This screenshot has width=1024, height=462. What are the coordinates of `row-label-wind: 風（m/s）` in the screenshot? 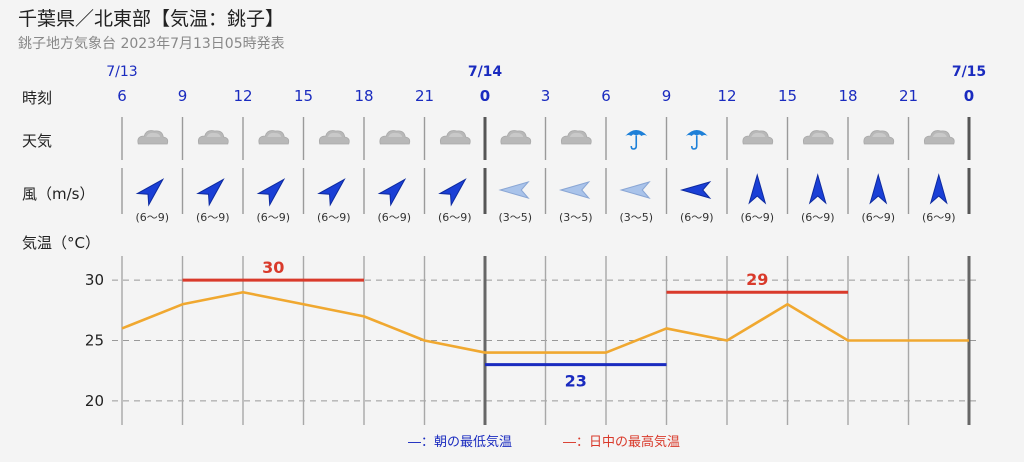 It's located at (58, 194).